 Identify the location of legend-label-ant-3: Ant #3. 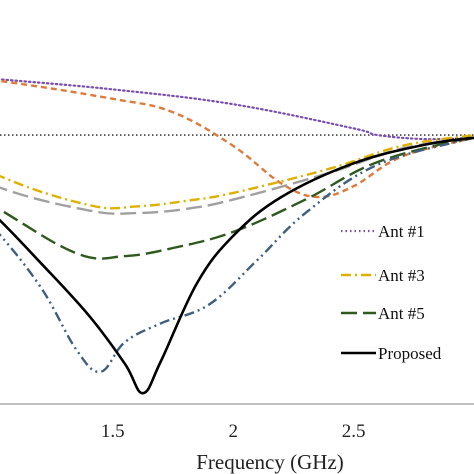
(401, 275).